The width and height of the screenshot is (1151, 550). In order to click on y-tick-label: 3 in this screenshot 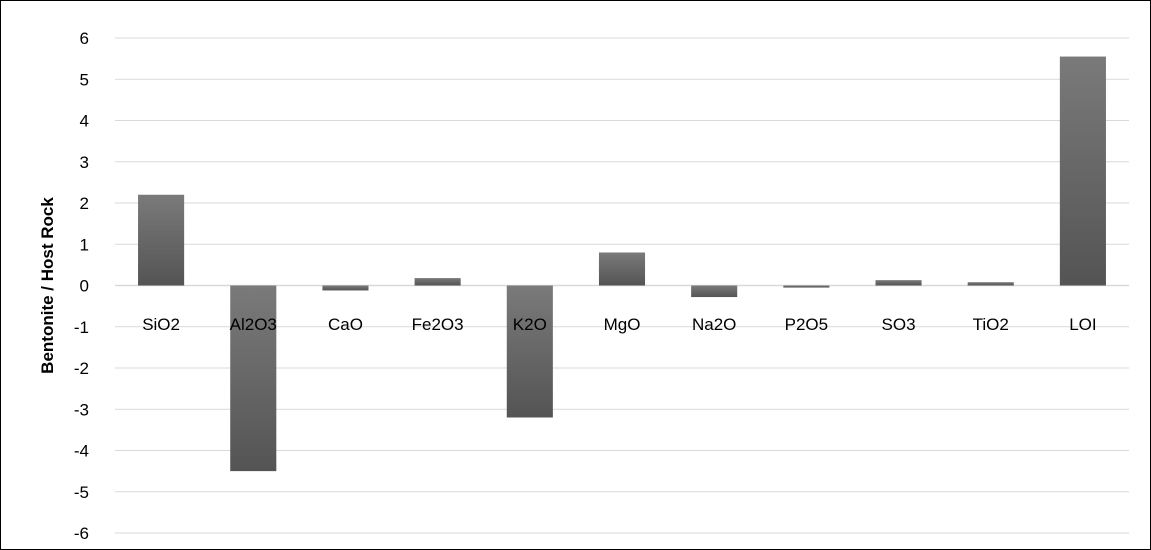, I will do `click(84, 162)`.